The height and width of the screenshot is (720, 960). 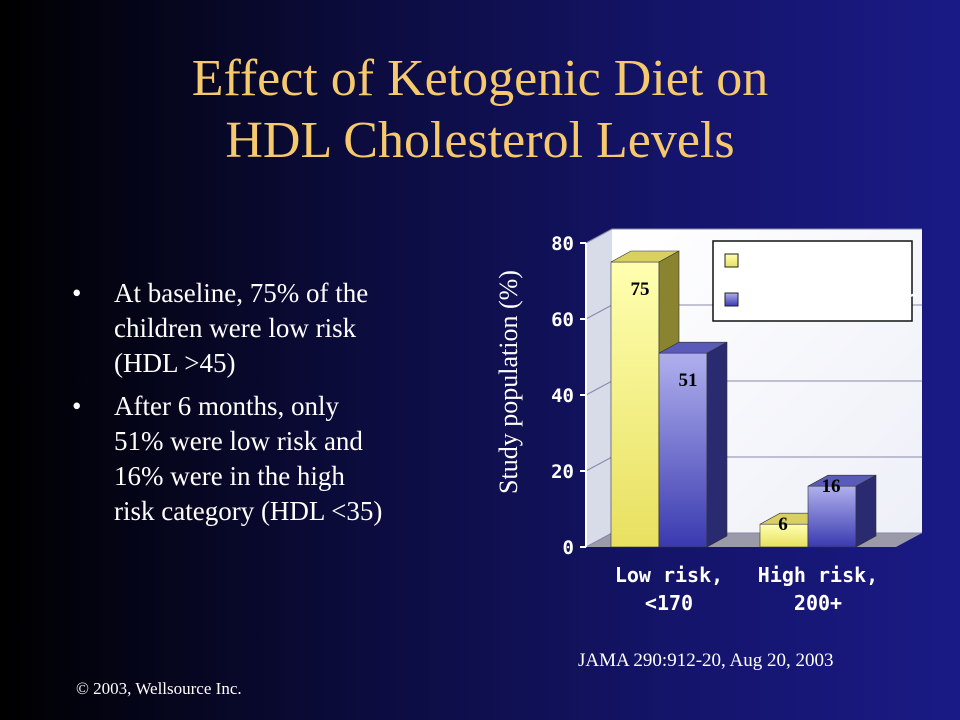 What do you see at coordinates (669, 575) in the screenshot?
I see `category-label: Low risk,` at bounding box center [669, 575].